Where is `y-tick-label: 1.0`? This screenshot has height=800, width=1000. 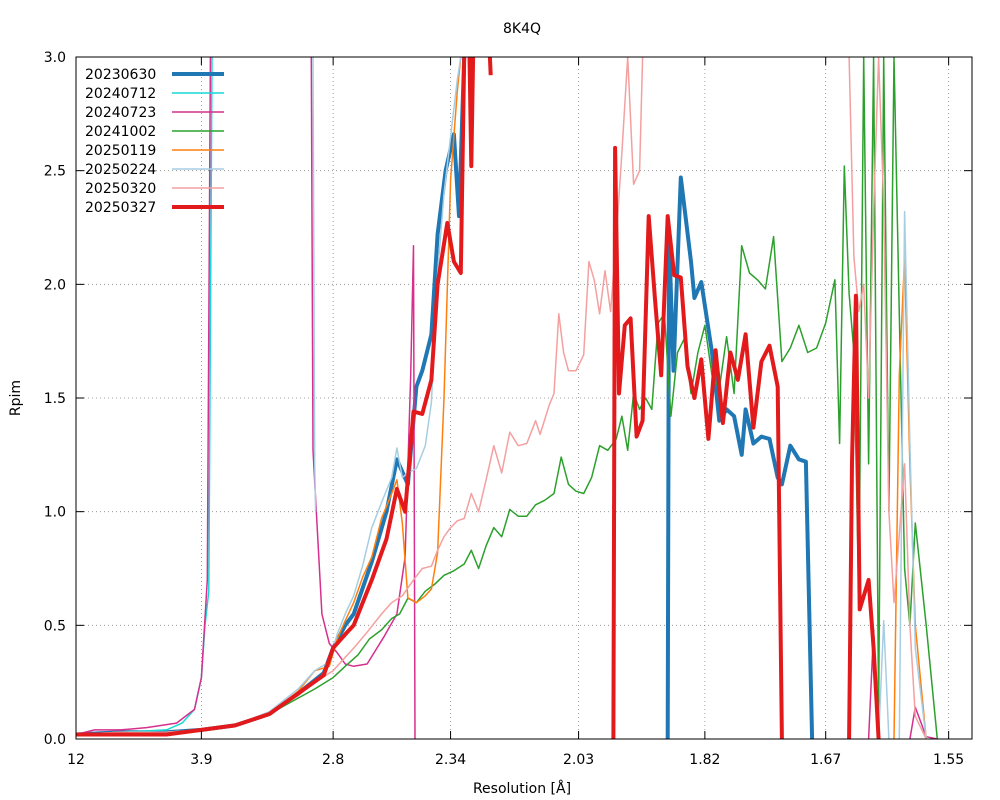 y-tick-label: 1.0 is located at coordinates (55, 513).